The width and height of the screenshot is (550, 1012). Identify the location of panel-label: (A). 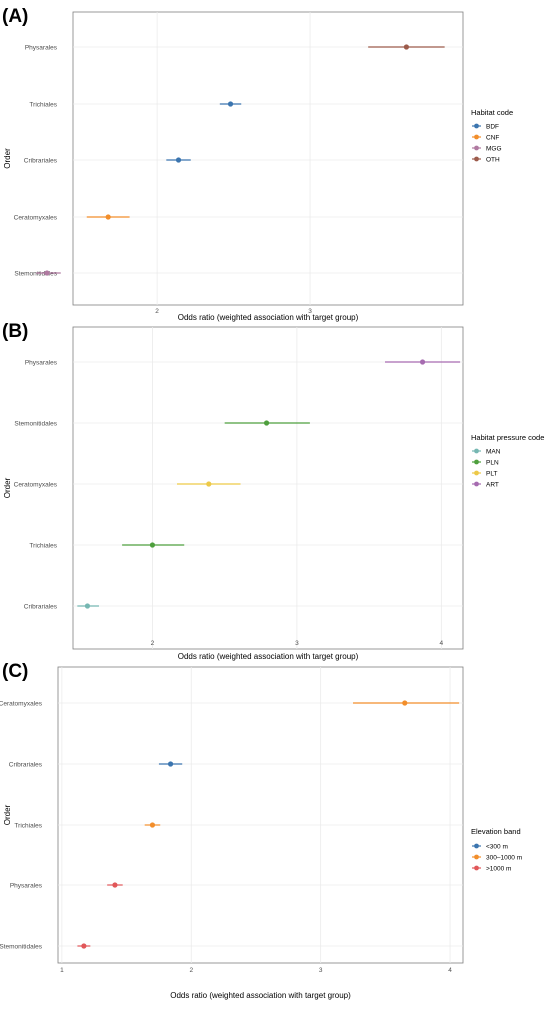
(15, 16).